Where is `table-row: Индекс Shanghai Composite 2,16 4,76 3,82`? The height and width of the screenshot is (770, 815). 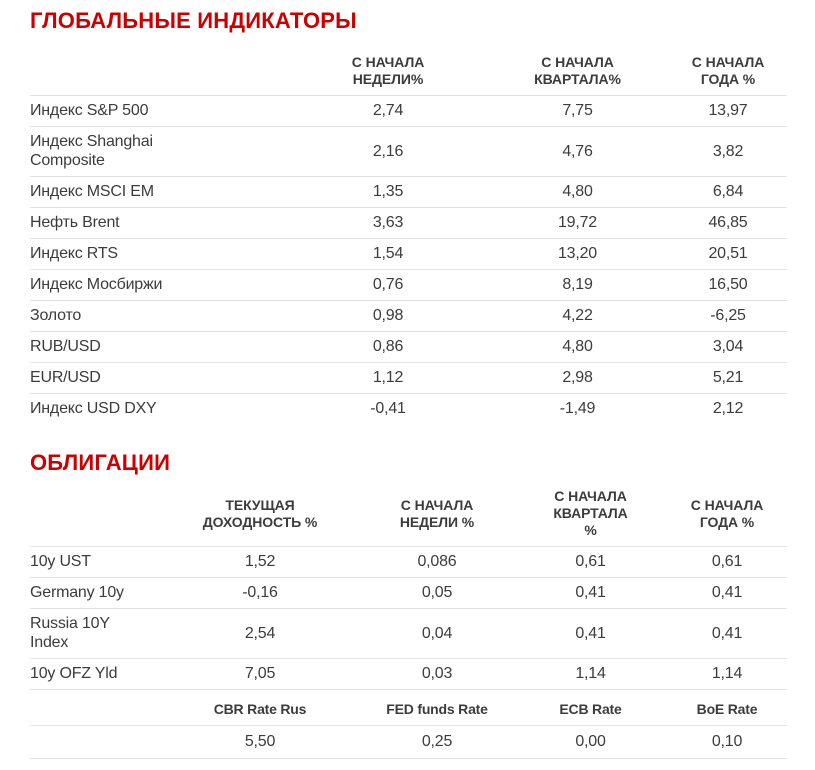
table-row: Индекс Shanghai Composite 2,16 4,76 3,82 is located at coordinates (408, 151).